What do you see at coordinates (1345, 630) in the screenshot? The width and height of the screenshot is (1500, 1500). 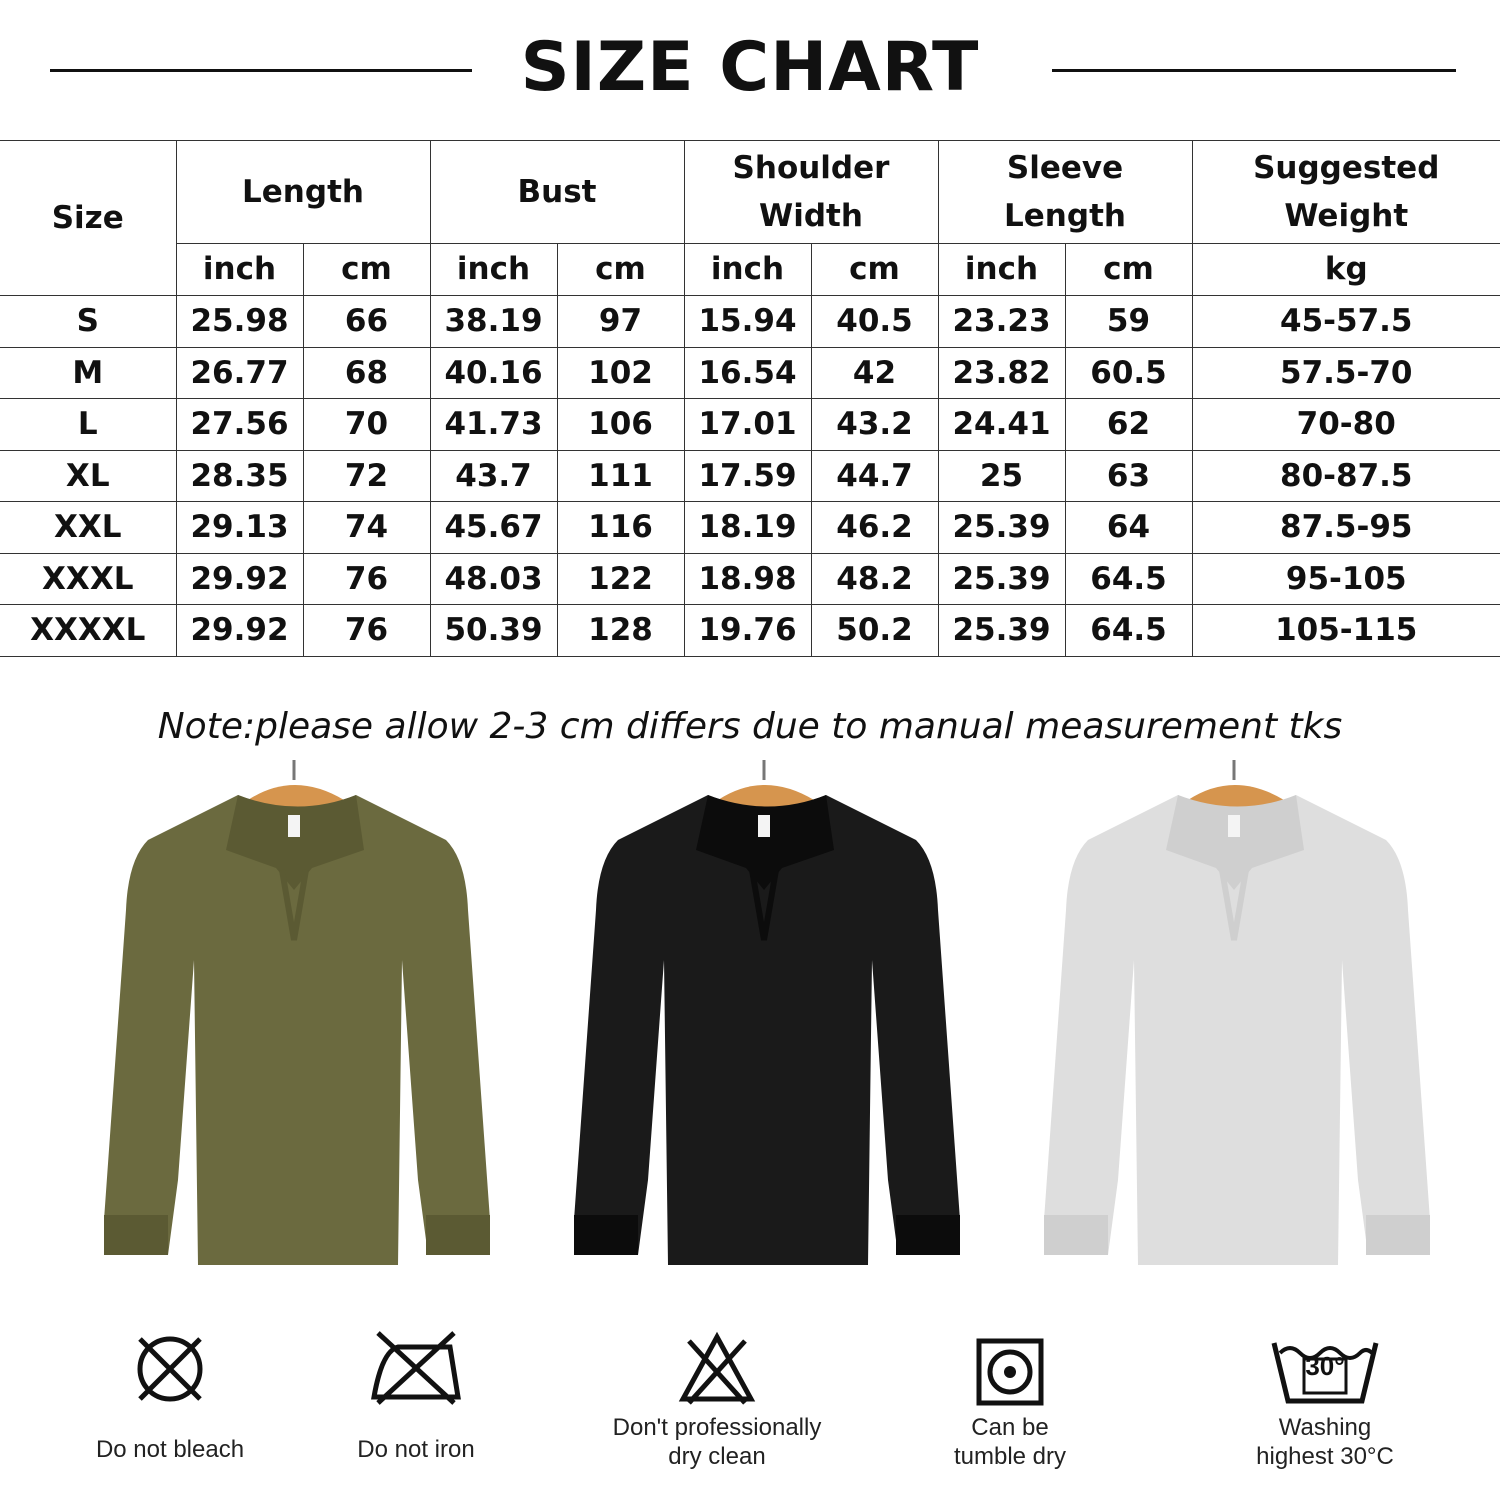 I see `table-cell: 105-115` at bounding box center [1345, 630].